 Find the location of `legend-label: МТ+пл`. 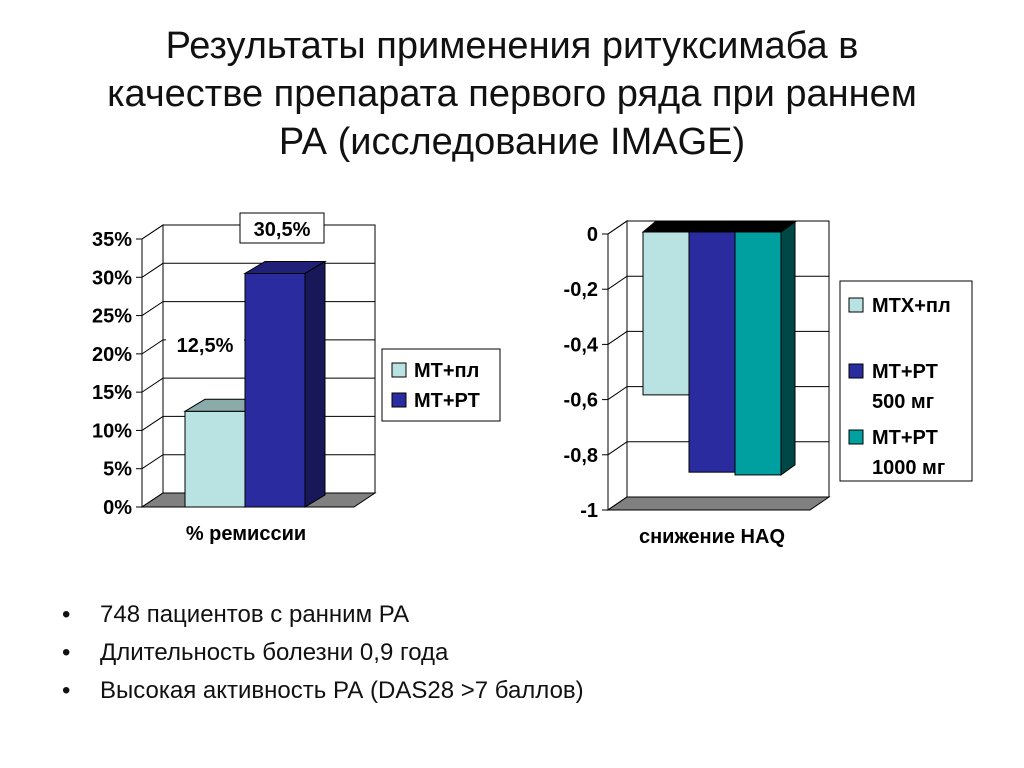

legend-label: МТ+пл is located at coordinates (446, 371).